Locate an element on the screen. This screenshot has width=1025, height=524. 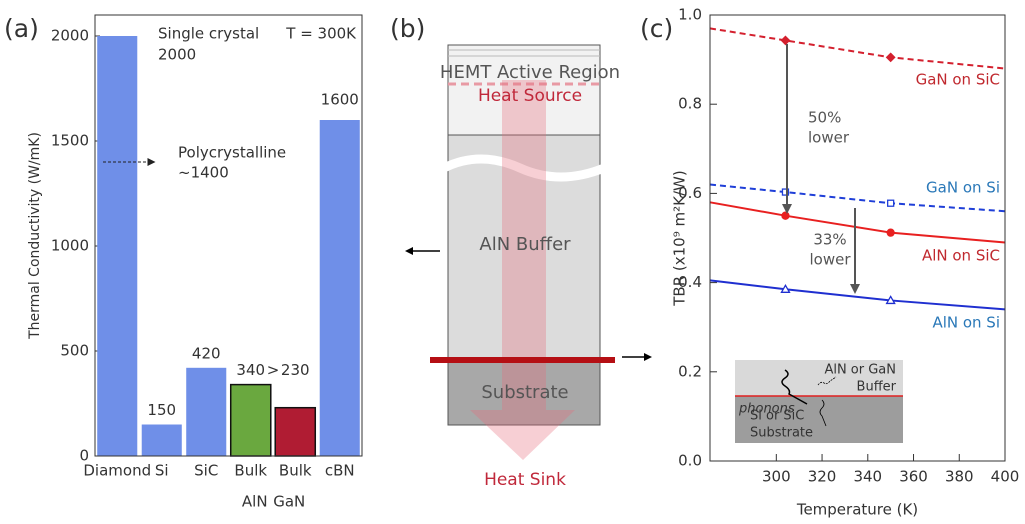
inset-buffer is located at coordinates (819, 378).